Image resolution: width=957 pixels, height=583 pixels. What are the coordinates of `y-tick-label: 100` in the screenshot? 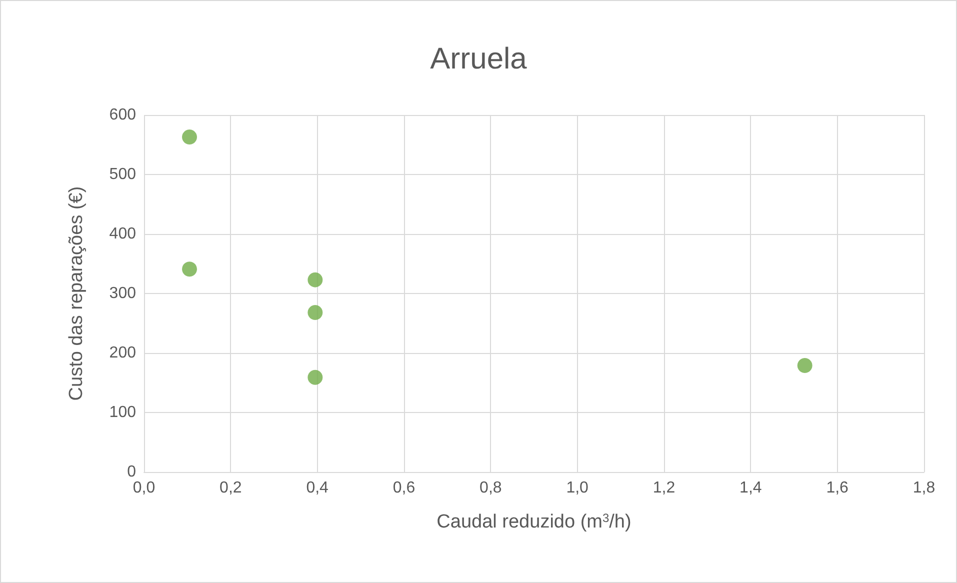 It's located at (122, 412).